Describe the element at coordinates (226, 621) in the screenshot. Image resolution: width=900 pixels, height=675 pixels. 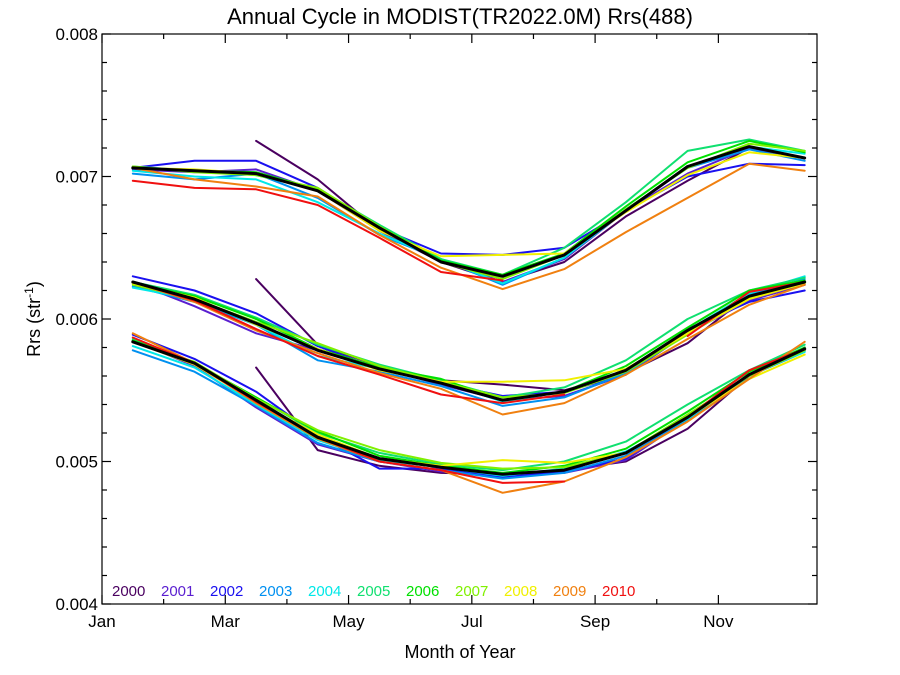
I see `x-tick-label: Mar` at that location.